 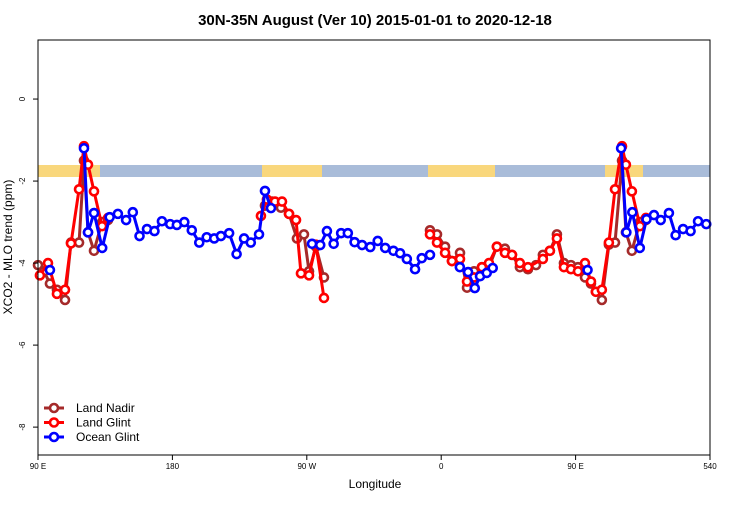 What do you see at coordinates (441, 466) in the screenshot?
I see `x-tick-label: 0` at bounding box center [441, 466].